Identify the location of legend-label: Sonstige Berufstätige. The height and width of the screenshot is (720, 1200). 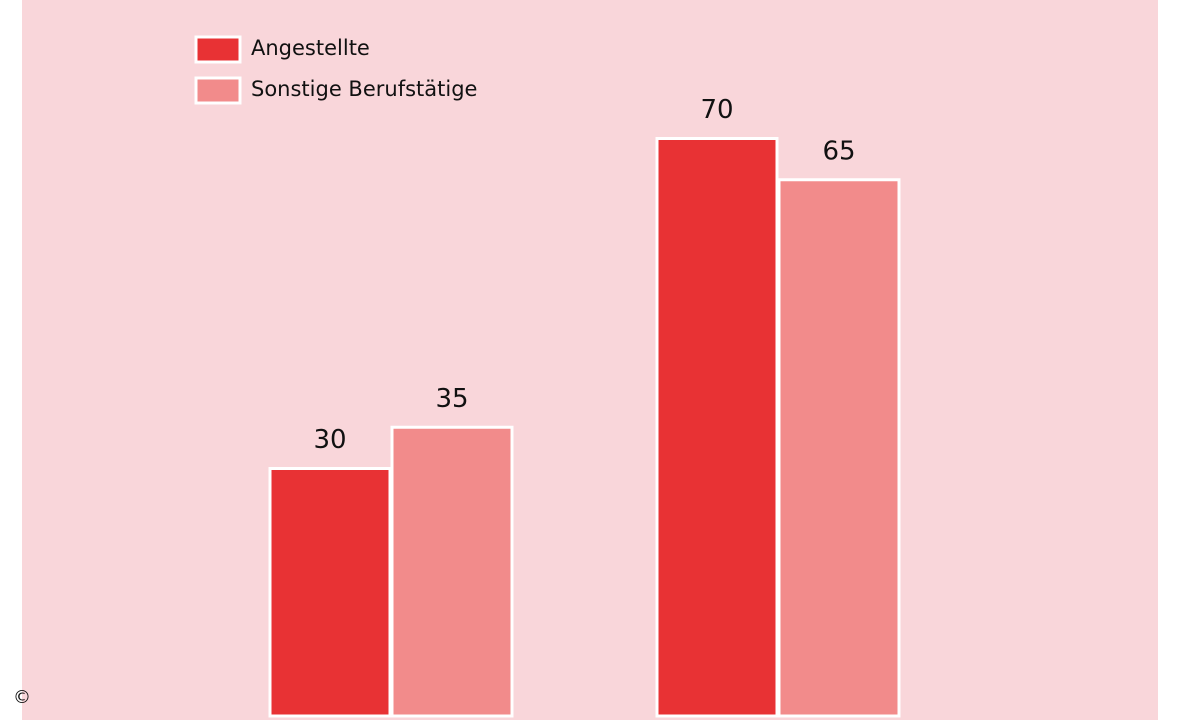
(364, 89).